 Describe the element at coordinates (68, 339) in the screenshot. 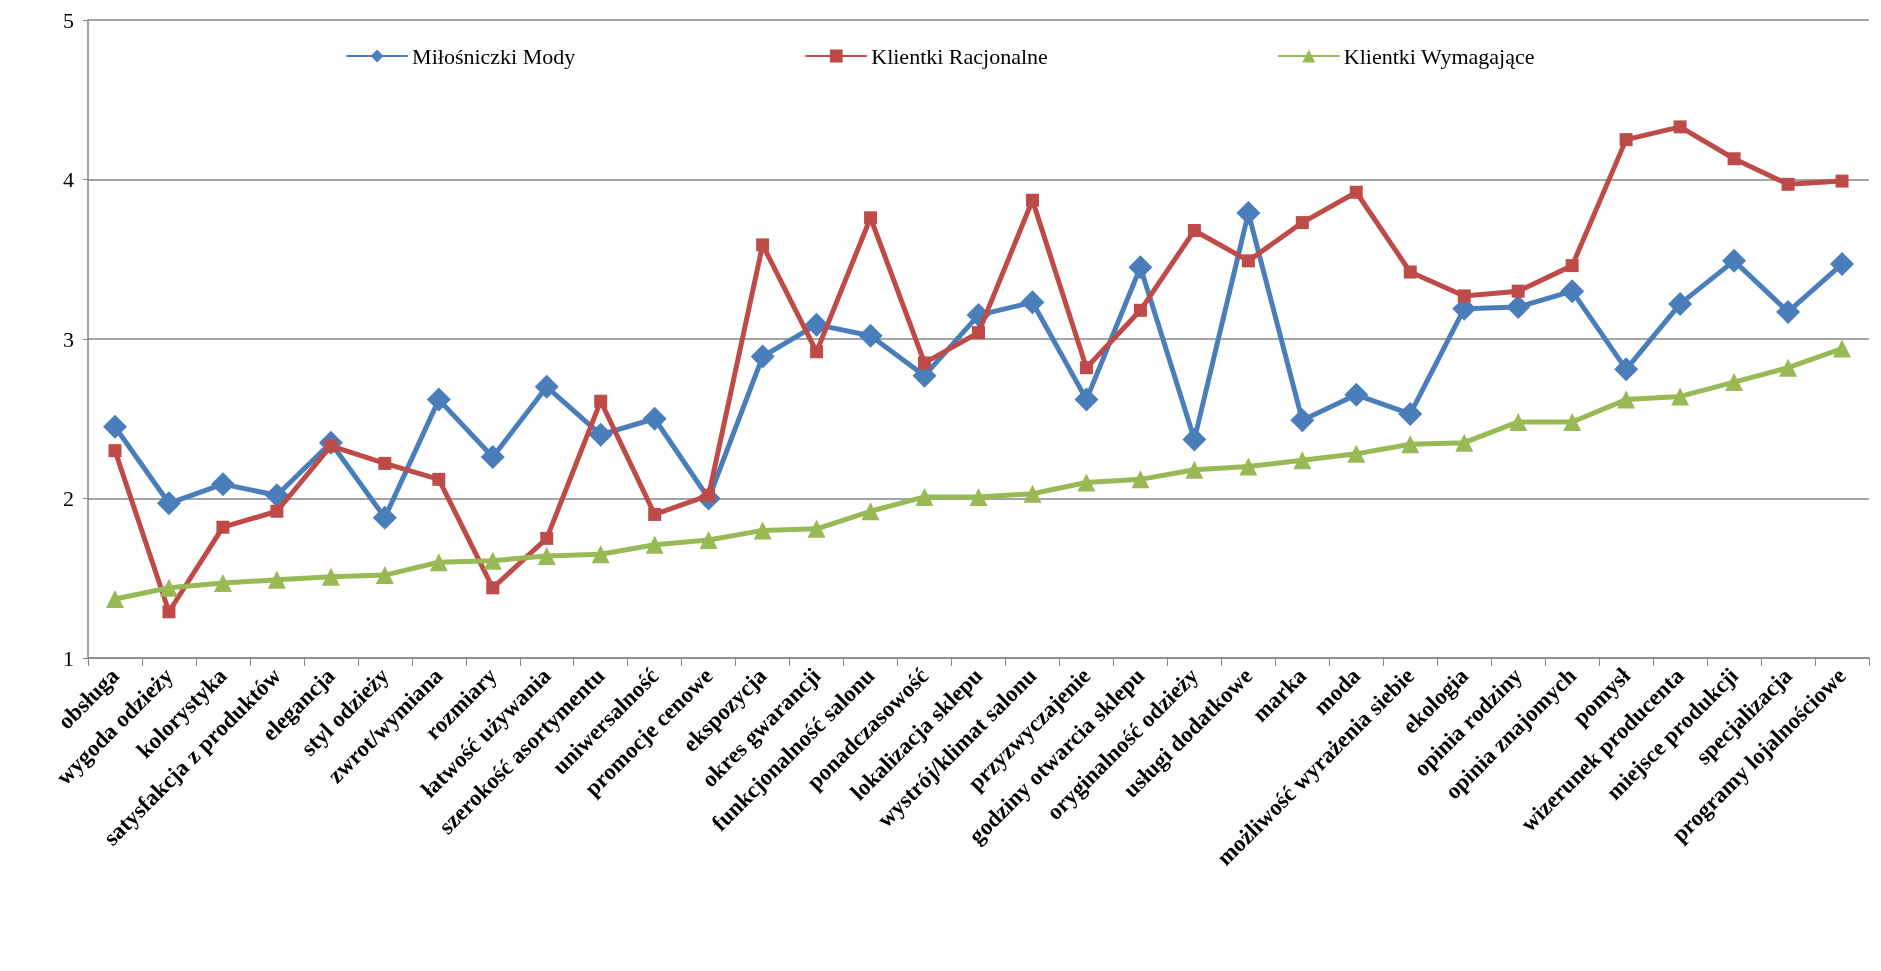

I see `y-tick-label: 3` at that location.